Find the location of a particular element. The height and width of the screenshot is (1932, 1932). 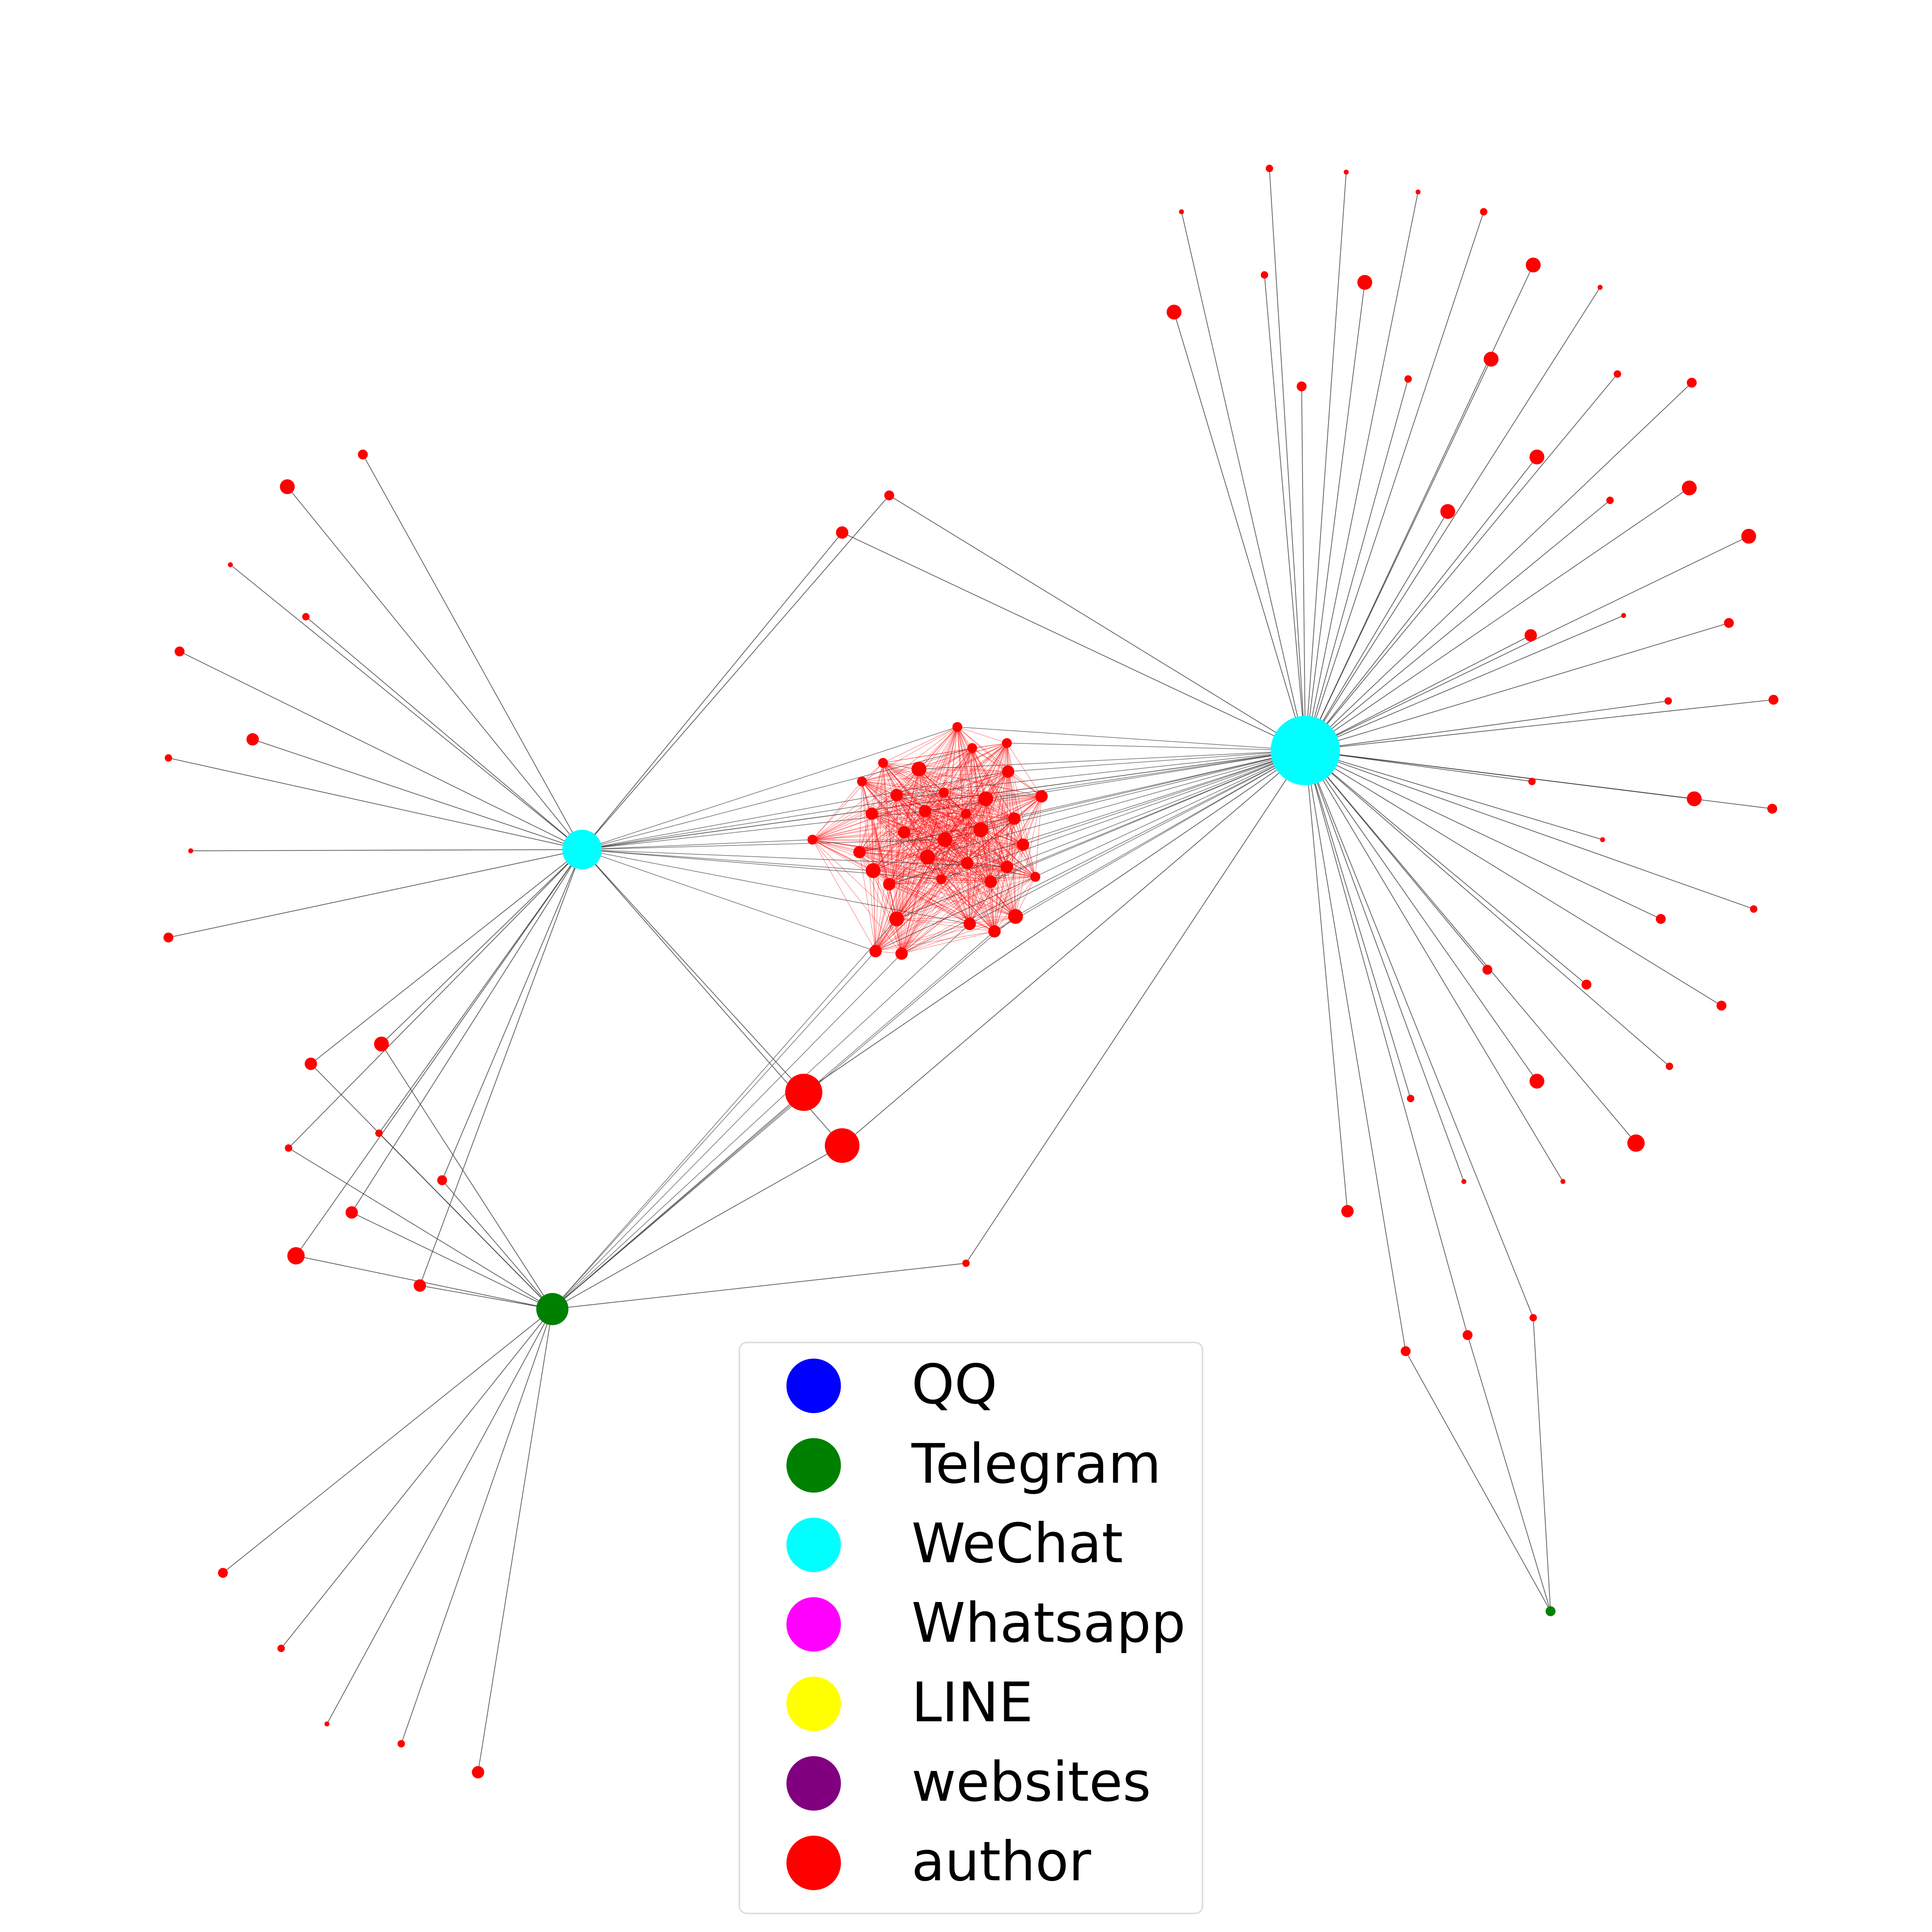

legend-marker is located at coordinates (814, 1386).